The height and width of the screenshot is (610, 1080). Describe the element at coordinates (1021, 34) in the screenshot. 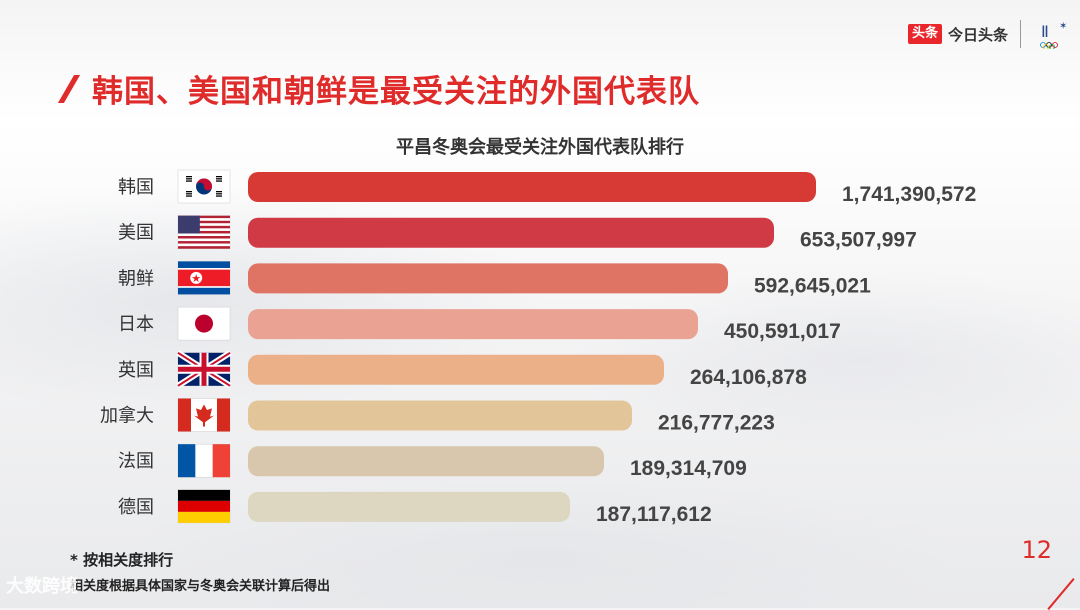

I see `logo-divider` at that location.